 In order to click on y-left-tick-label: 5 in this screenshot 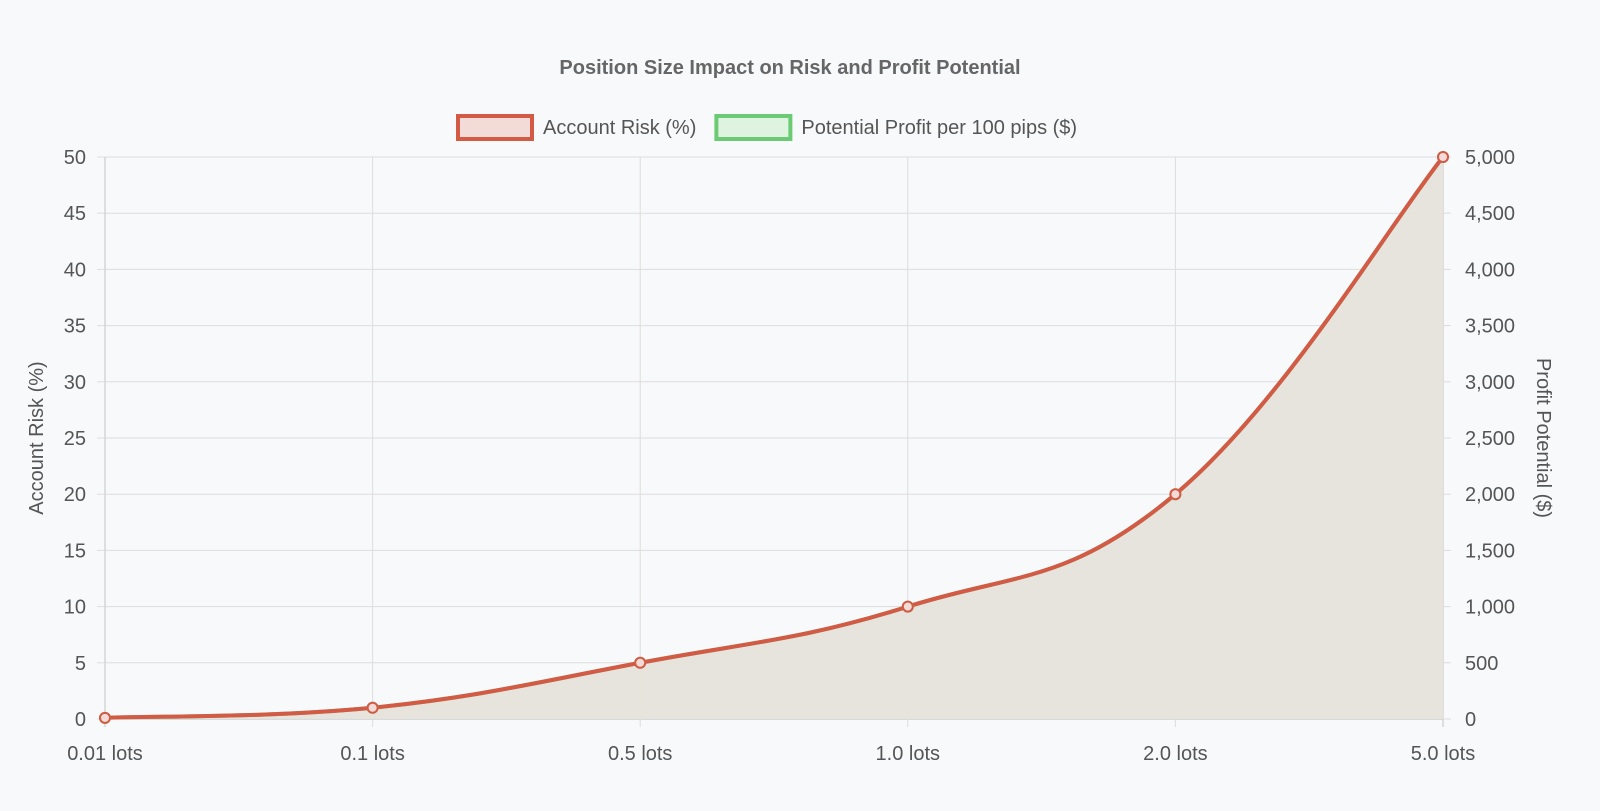, I will do `click(80, 664)`.